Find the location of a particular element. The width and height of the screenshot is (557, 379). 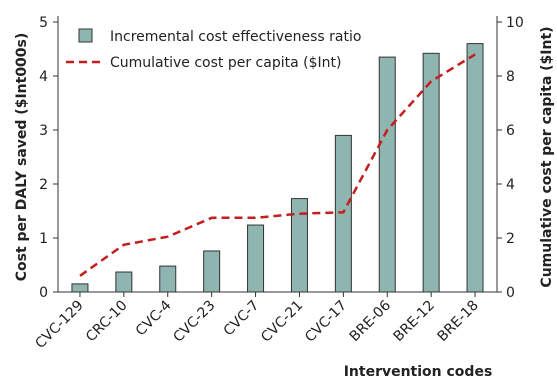

x-tick-label: BRE-12 is located at coordinates (414, 321).